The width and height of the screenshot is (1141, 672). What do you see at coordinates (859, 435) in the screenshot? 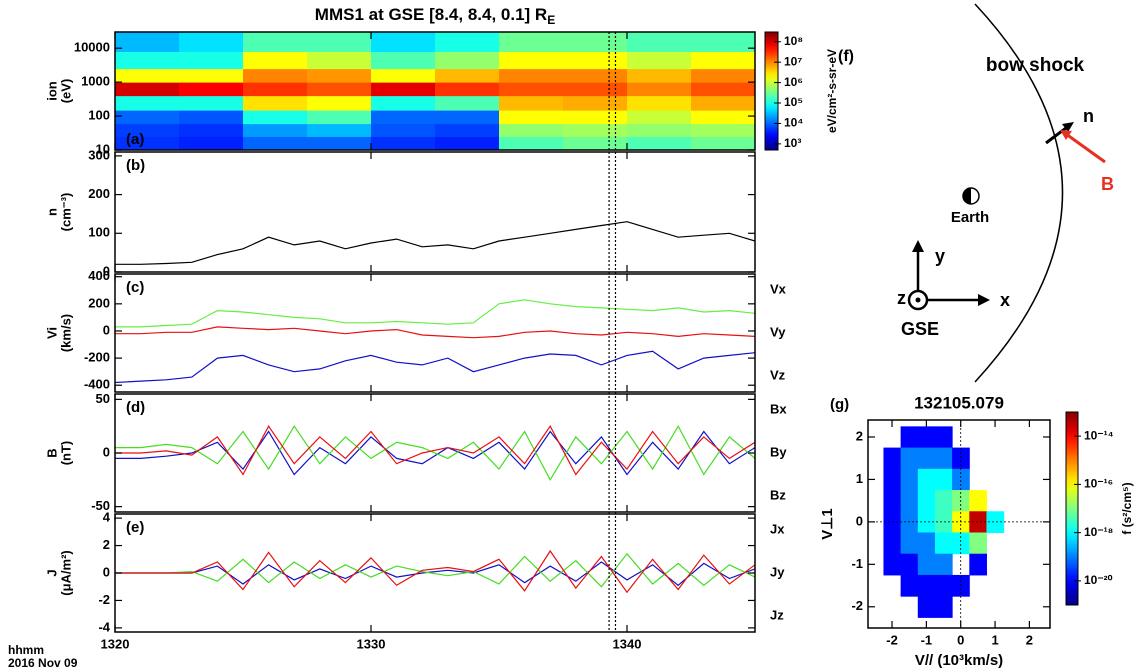
I see `y-tick-label: 2` at bounding box center [859, 435].